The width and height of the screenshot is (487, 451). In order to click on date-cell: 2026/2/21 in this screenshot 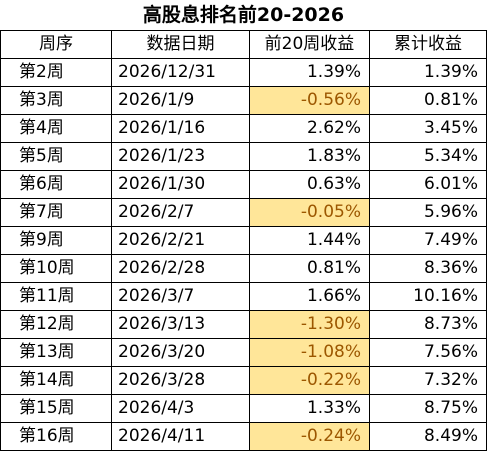, I will do `click(180, 240)`.